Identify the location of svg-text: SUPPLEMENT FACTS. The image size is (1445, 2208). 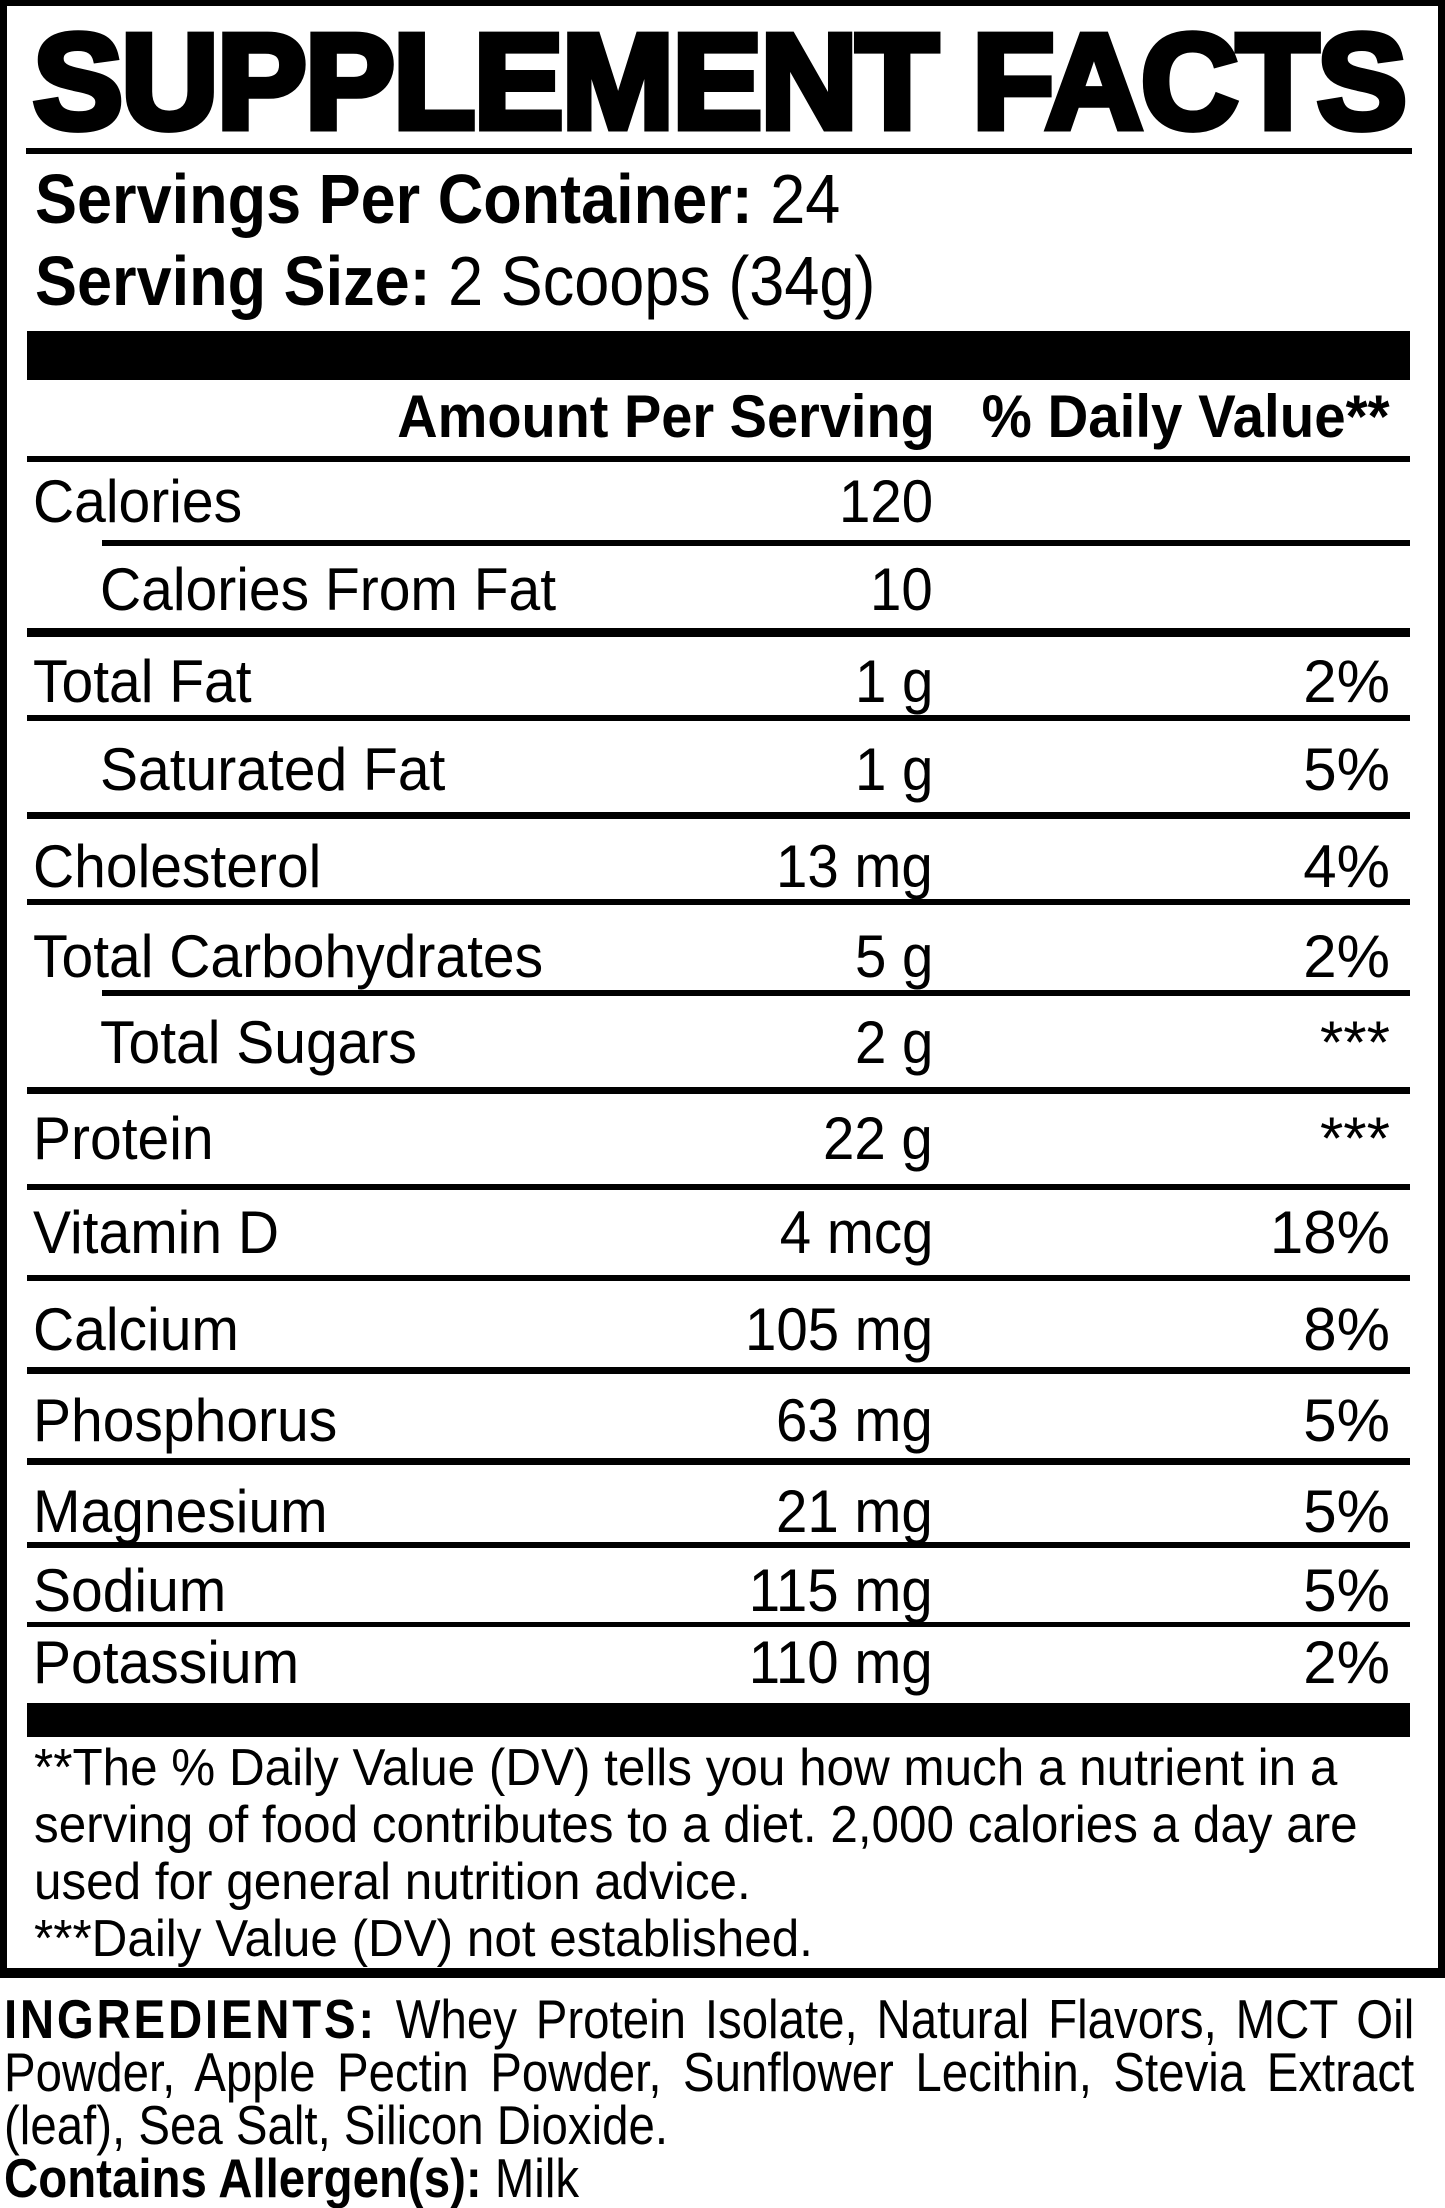
(720, 81).